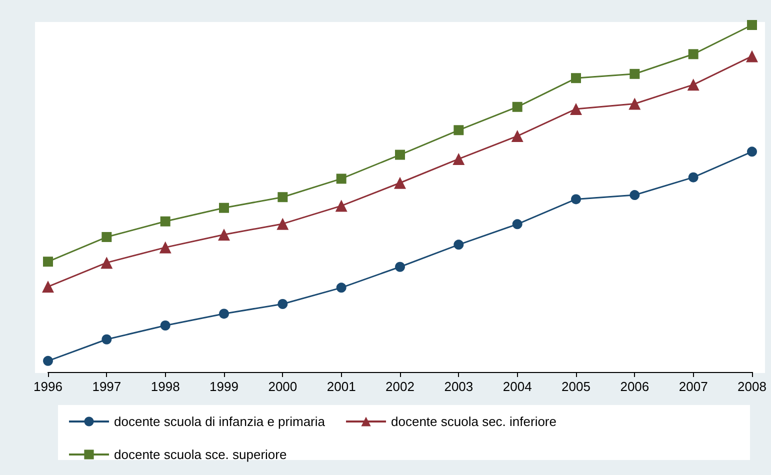  What do you see at coordinates (693, 386) in the screenshot?
I see `x-tick-label: 2007` at bounding box center [693, 386].